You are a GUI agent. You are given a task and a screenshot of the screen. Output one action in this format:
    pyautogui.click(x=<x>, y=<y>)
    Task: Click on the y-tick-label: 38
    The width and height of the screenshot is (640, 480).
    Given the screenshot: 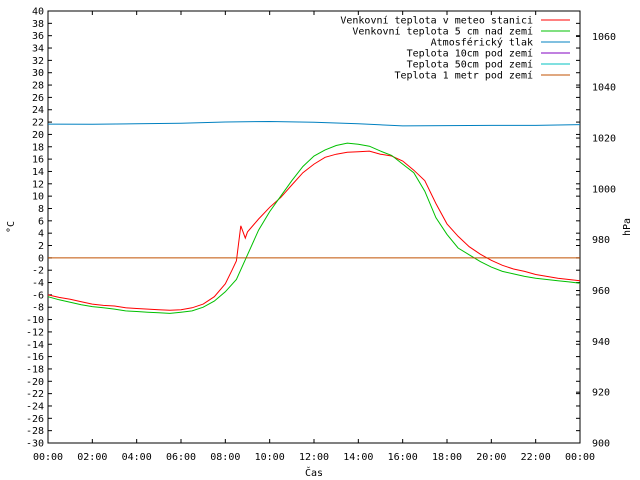 What is the action you would take?
    pyautogui.click(x=38, y=24)
    